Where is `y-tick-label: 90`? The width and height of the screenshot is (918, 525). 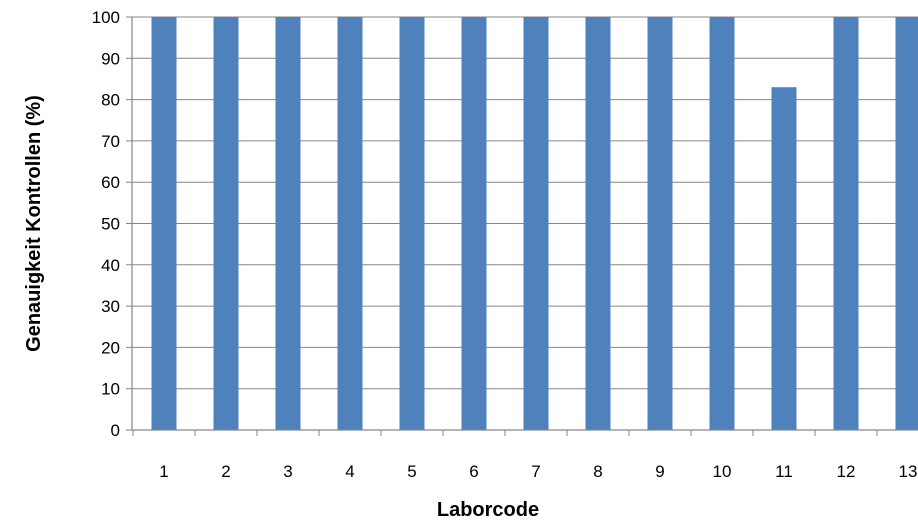 y-tick-label: 90 is located at coordinates (110, 58).